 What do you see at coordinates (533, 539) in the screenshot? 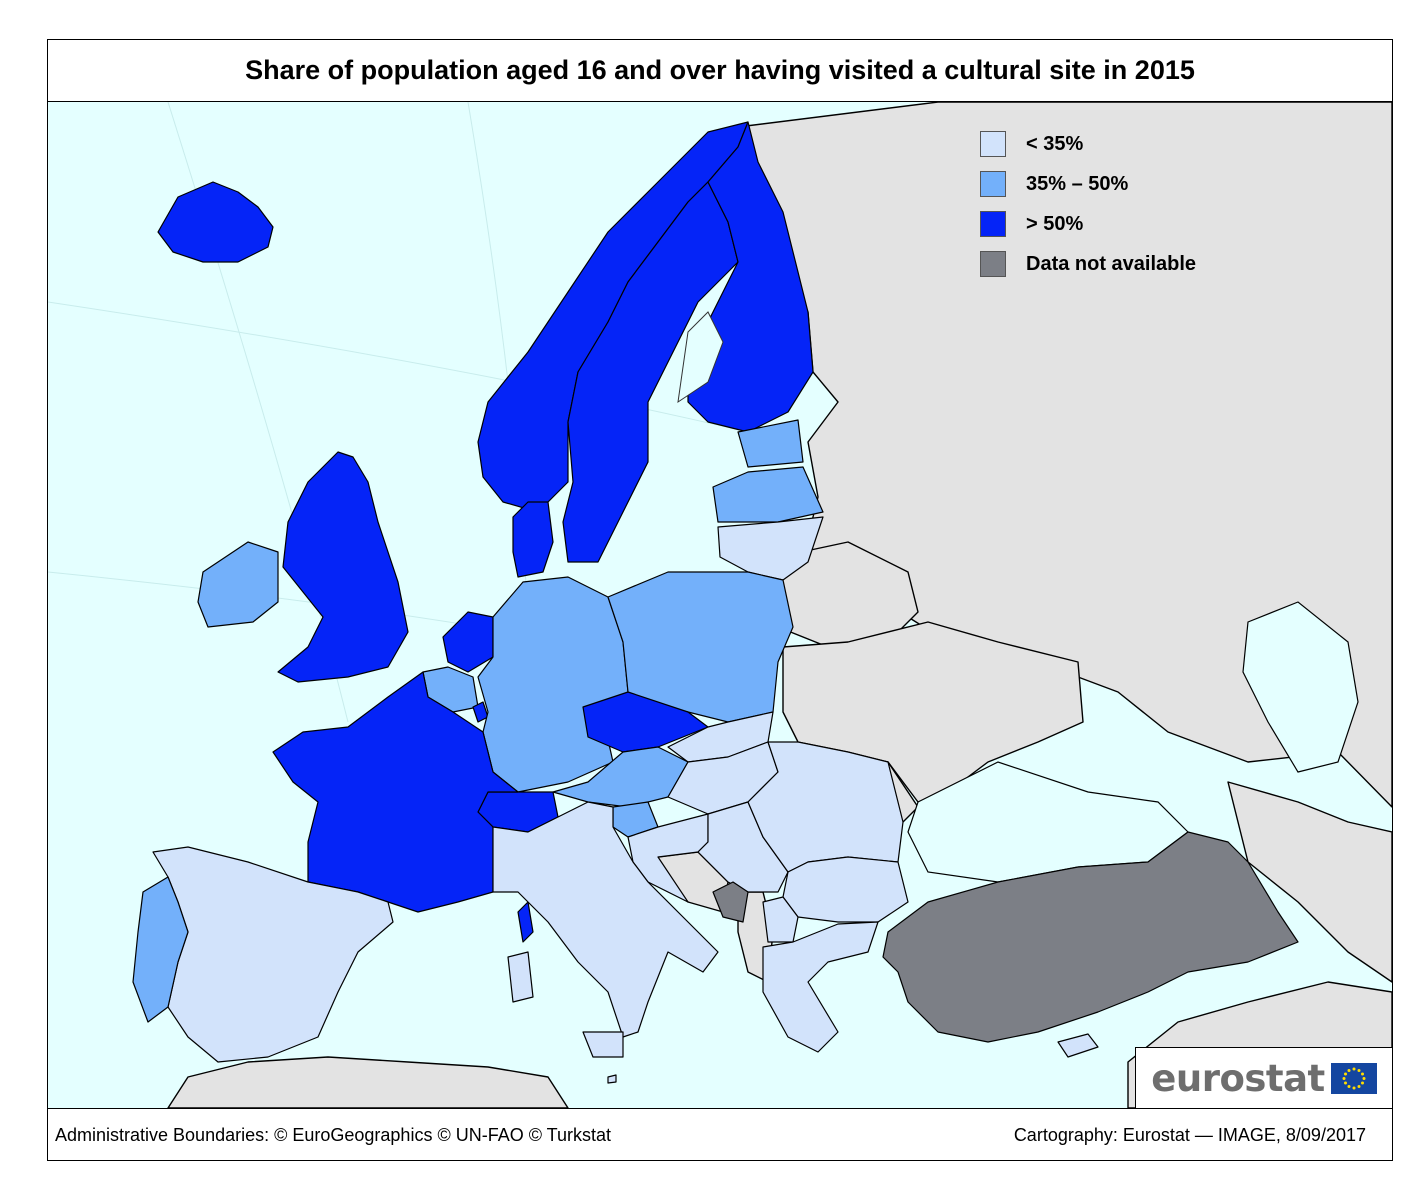
I see `region-denmark` at bounding box center [533, 539].